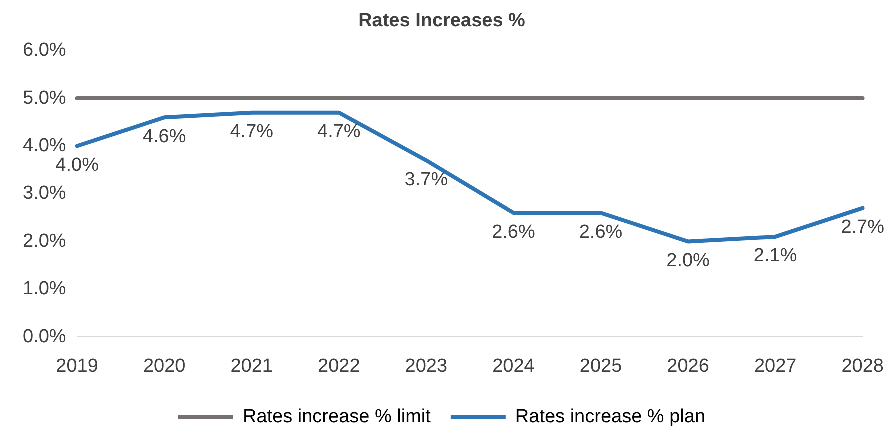 The width and height of the screenshot is (894, 447). Describe the element at coordinates (164, 137) in the screenshot. I see `data-label: 4.6%` at that location.